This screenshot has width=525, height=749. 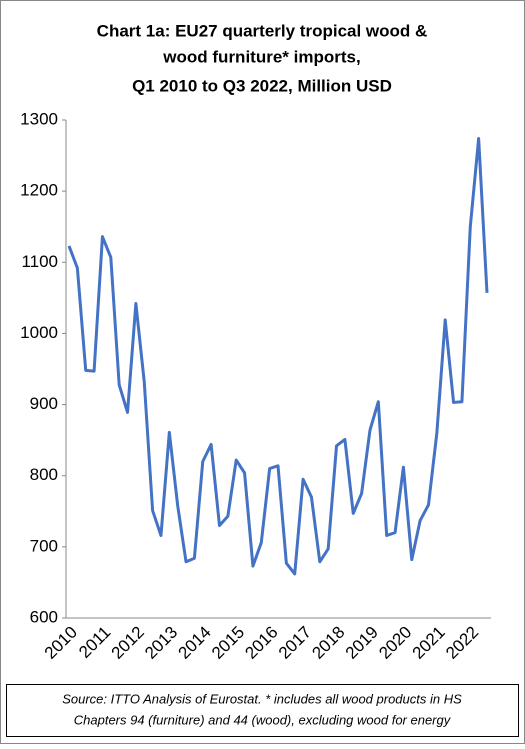 I want to click on chart-title: wood furniture* imports,, so click(x=261, y=56).